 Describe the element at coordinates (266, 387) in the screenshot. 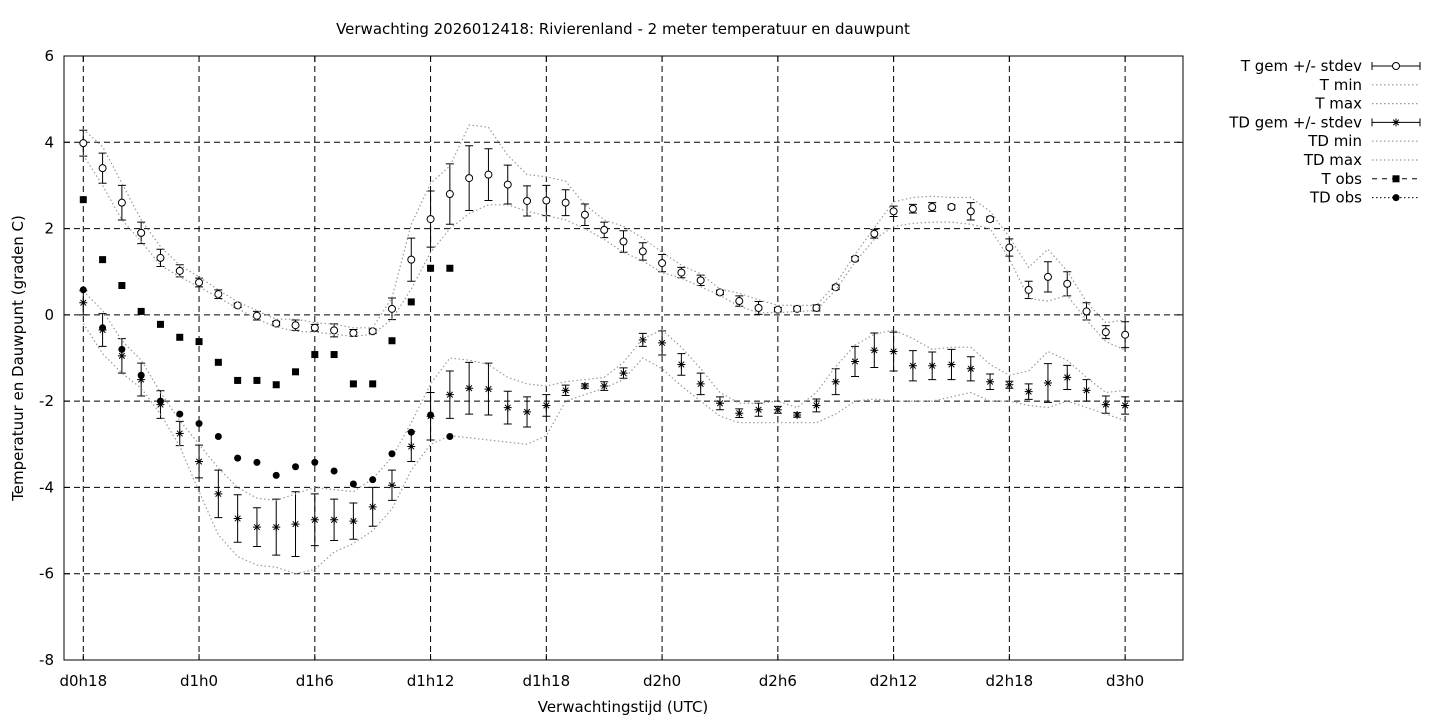

I see `series-td-obs` at that location.